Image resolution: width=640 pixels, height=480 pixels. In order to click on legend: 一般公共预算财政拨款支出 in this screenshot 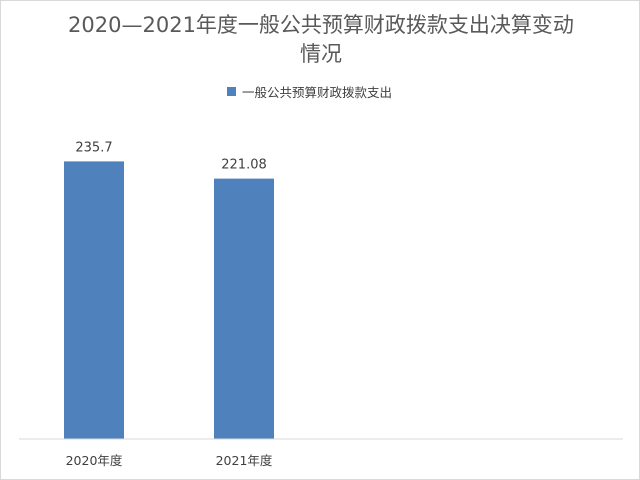, I will do `click(310, 91)`.